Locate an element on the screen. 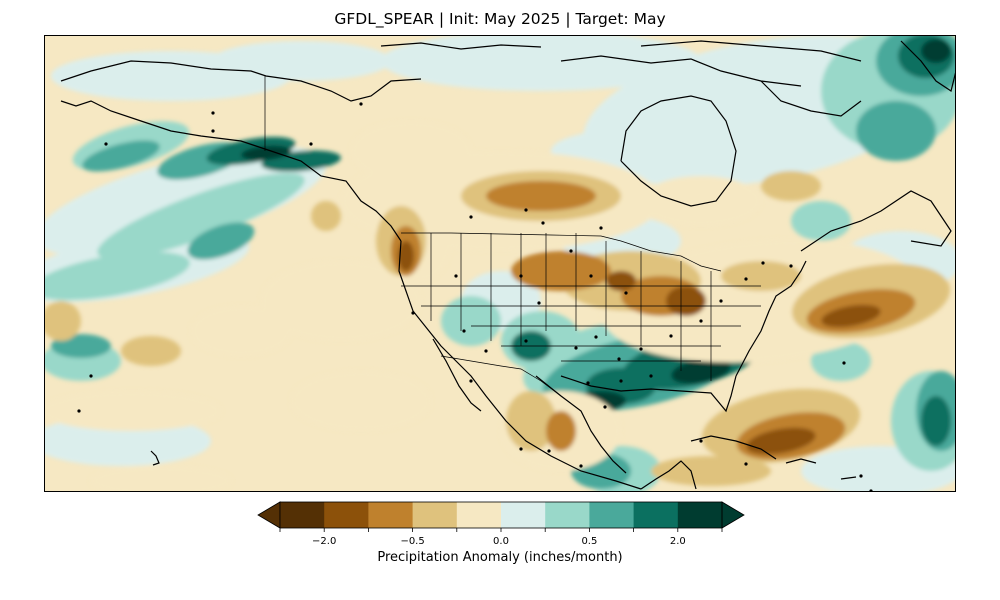 The image size is (1000, 600). colorbar-tick-label: 2.0 is located at coordinates (678, 541).